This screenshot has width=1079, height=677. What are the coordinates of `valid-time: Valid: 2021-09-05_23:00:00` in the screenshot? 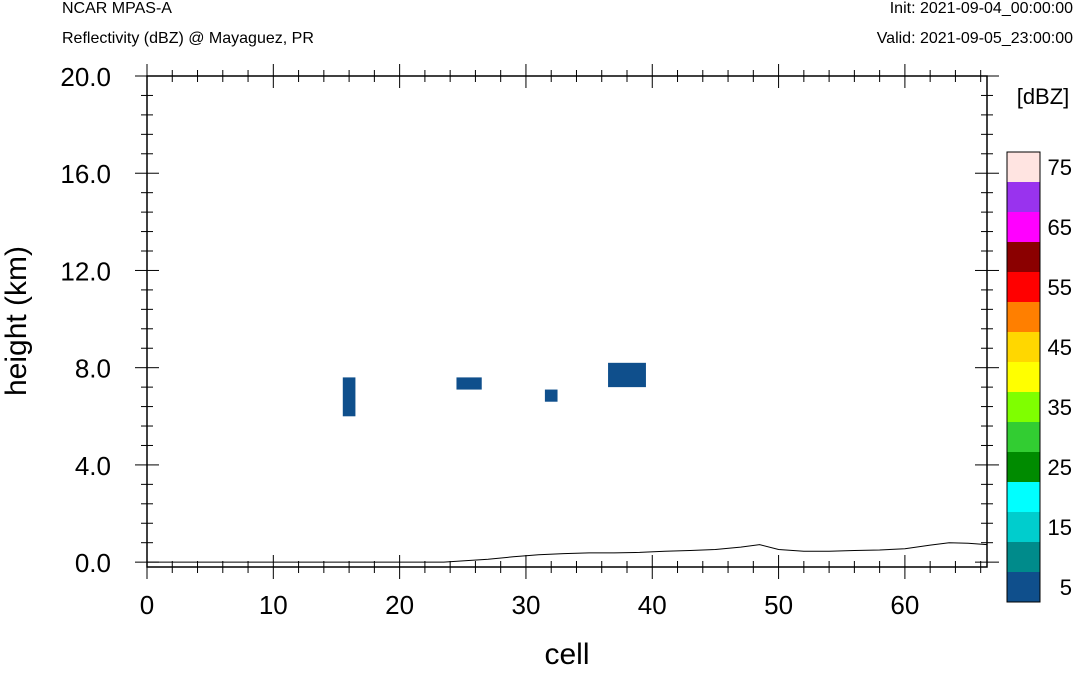 It's located at (974, 38).